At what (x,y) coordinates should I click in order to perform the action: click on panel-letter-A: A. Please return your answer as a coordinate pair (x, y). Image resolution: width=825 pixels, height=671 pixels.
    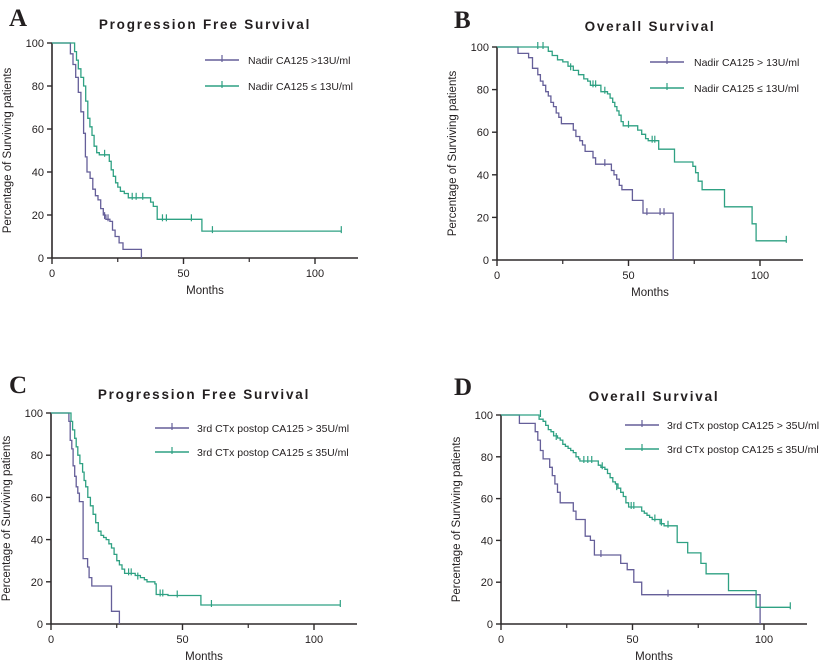
    Looking at the image, I should click on (18, 18).